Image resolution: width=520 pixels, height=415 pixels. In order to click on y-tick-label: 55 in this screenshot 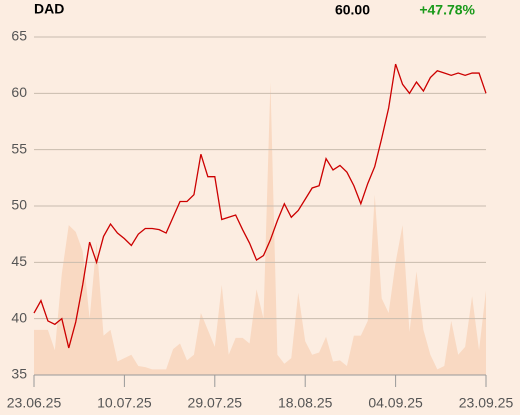, I will do `click(19, 148)`.